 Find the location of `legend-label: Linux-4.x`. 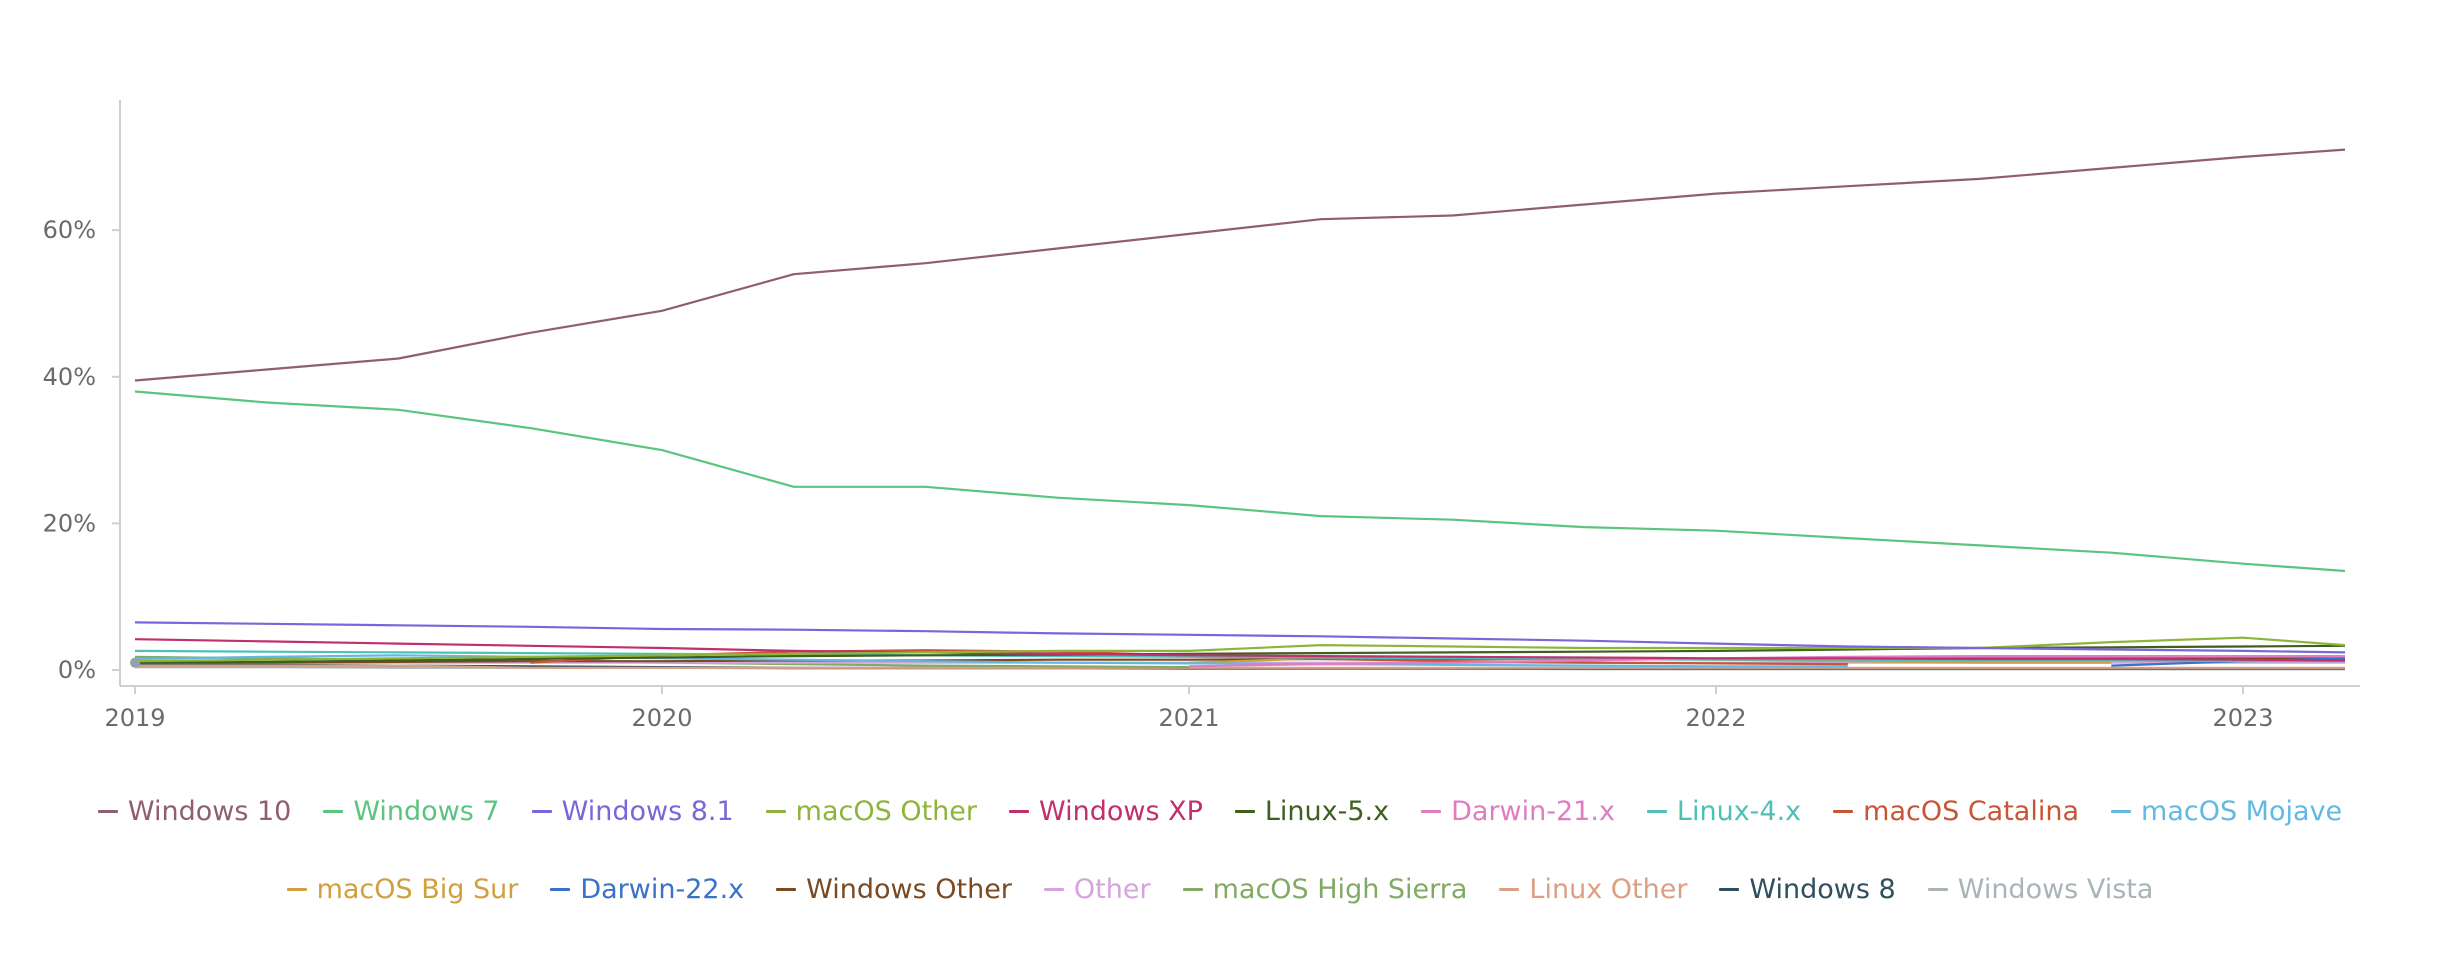

legend-label: Linux-4.x is located at coordinates (1739, 811).